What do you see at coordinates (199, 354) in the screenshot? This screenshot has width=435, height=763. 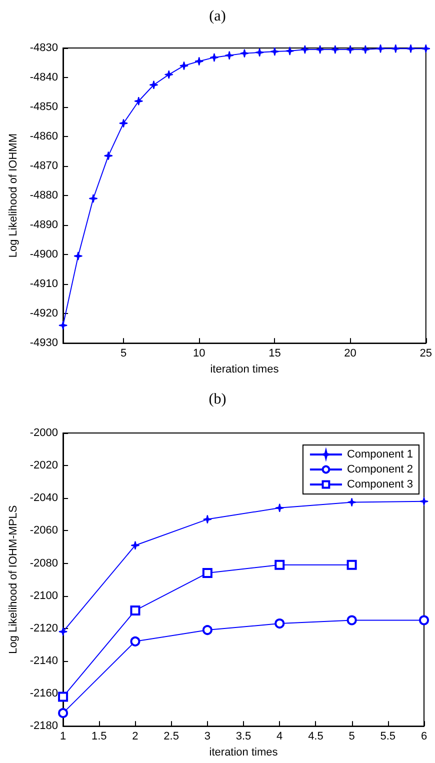 I see `x-tick-label: 10` at bounding box center [199, 354].